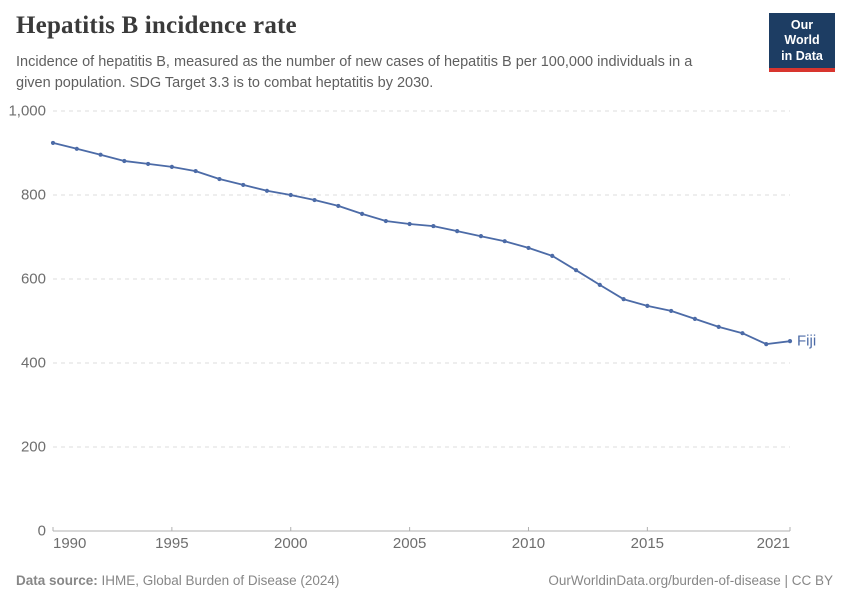 Image resolution: width=850 pixels, height=600 pixels. I want to click on owid-logo: Our World in Data, so click(802, 42).